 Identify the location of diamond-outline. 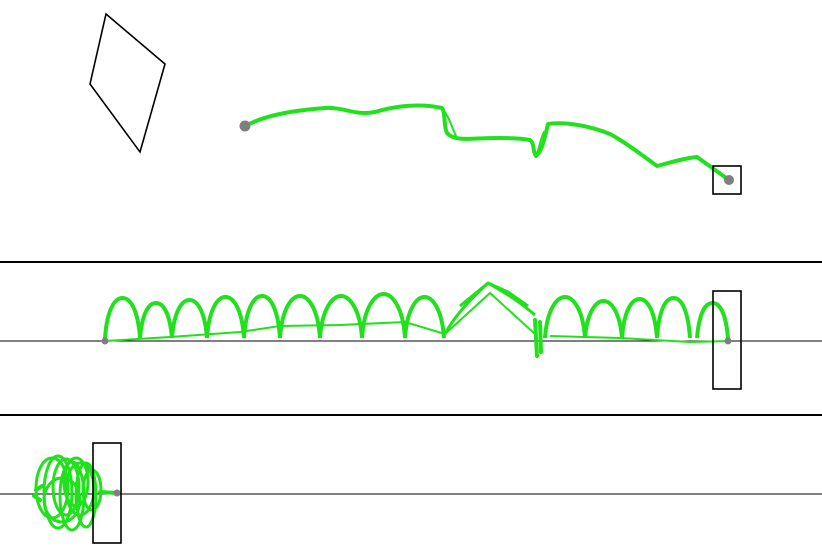
(127, 83).